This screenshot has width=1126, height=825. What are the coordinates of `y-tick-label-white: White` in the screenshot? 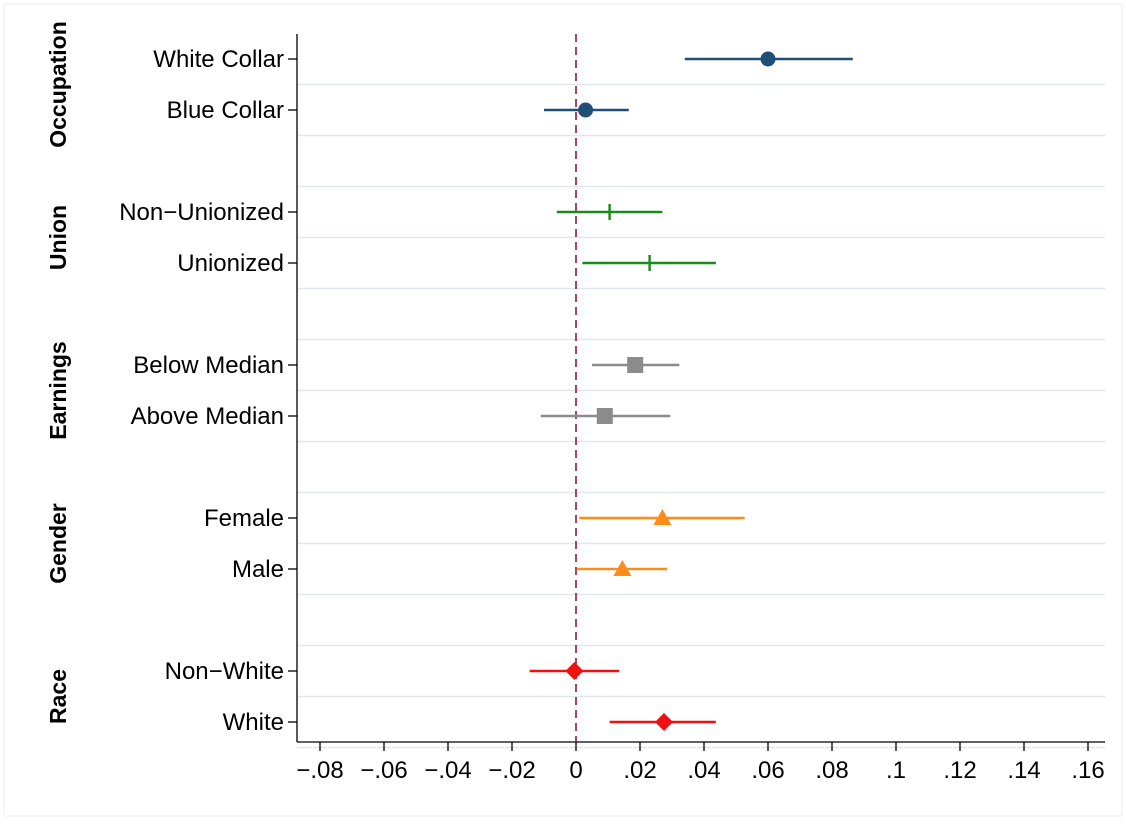 It's located at (253, 722).